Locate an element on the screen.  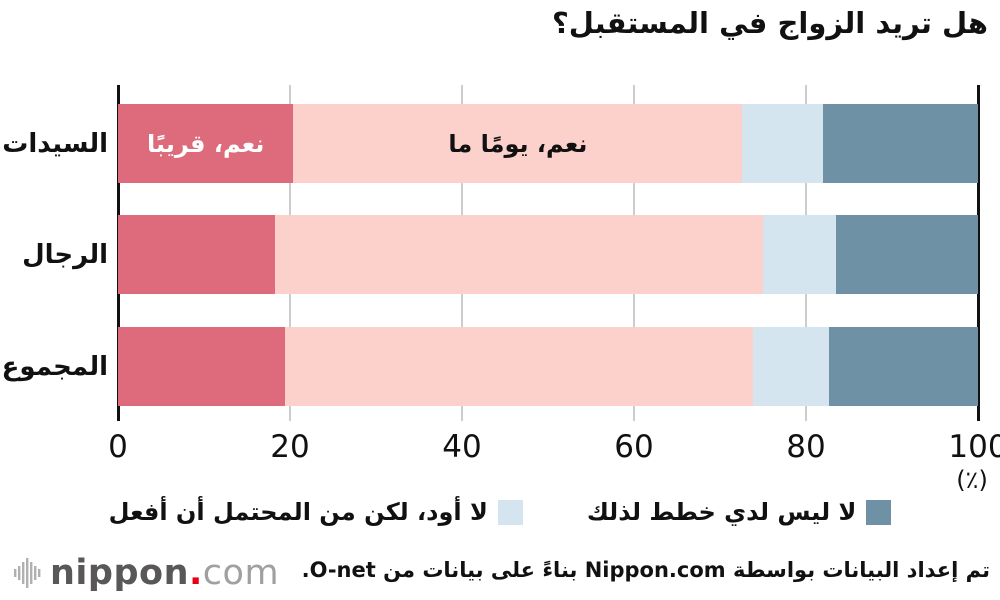
legend-item-no-plans: لا ليس لدي خطط لذلك is located at coordinates (739, 512).